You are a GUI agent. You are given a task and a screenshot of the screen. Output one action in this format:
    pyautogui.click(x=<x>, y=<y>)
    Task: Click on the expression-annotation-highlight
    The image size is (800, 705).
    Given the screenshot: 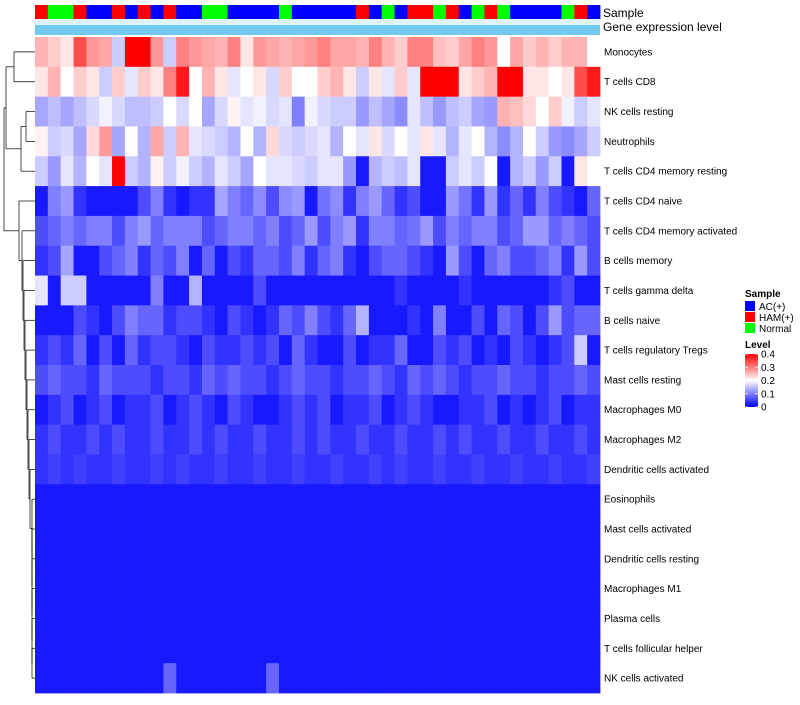 What is the action you would take?
    pyautogui.click(x=317, y=22)
    